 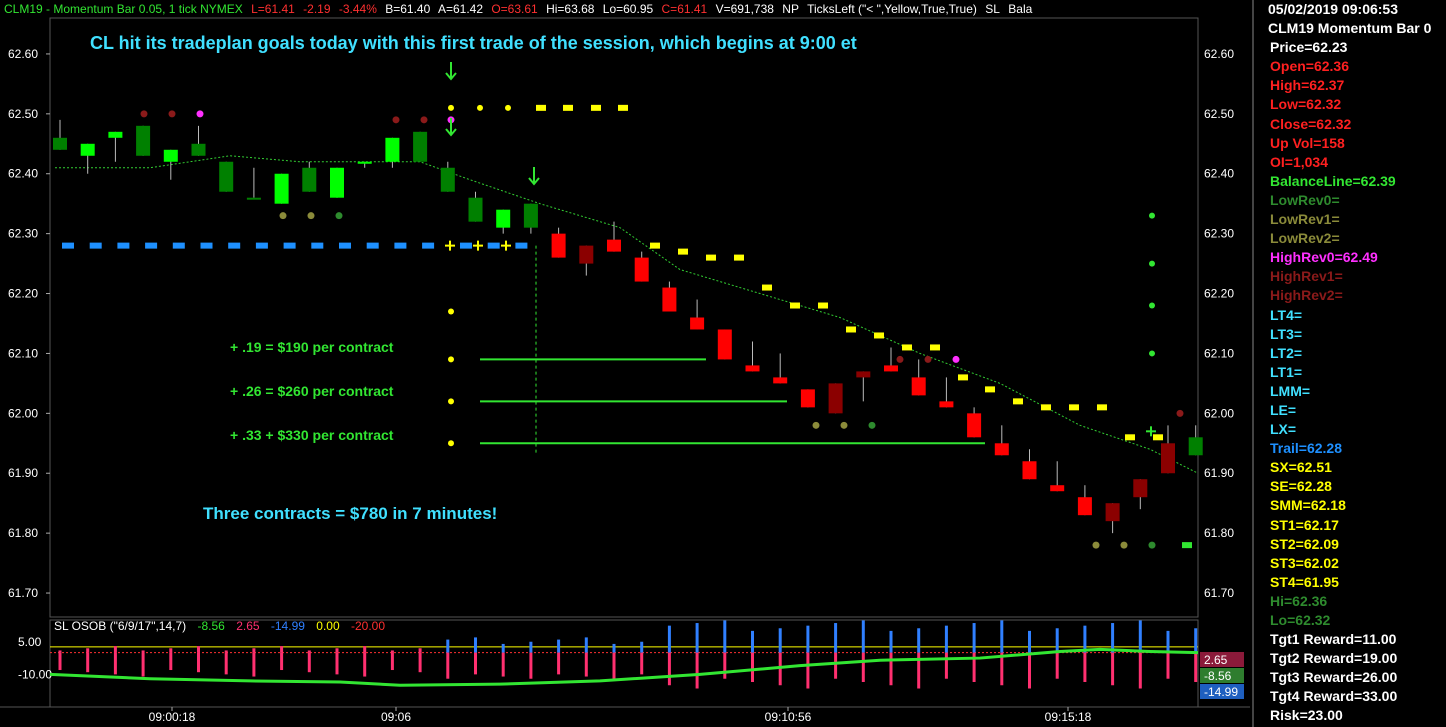 What do you see at coordinates (1218, 676) in the screenshot?
I see `indicator-value-badge-text: -8.56` at bounding box center [1218, 676].